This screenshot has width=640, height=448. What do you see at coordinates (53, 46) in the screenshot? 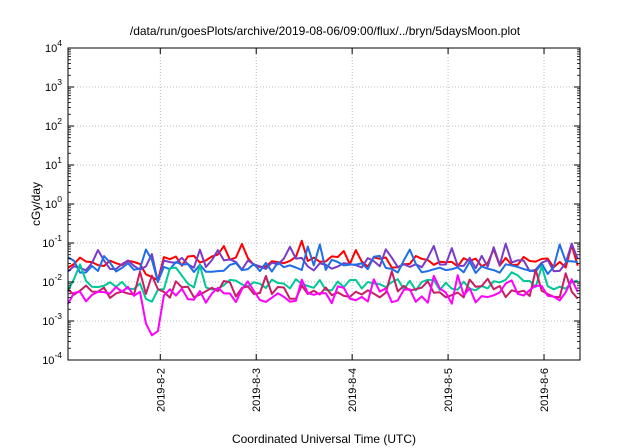
I see `y-tick-label: 10⁴` at bounding box center [53, 46].